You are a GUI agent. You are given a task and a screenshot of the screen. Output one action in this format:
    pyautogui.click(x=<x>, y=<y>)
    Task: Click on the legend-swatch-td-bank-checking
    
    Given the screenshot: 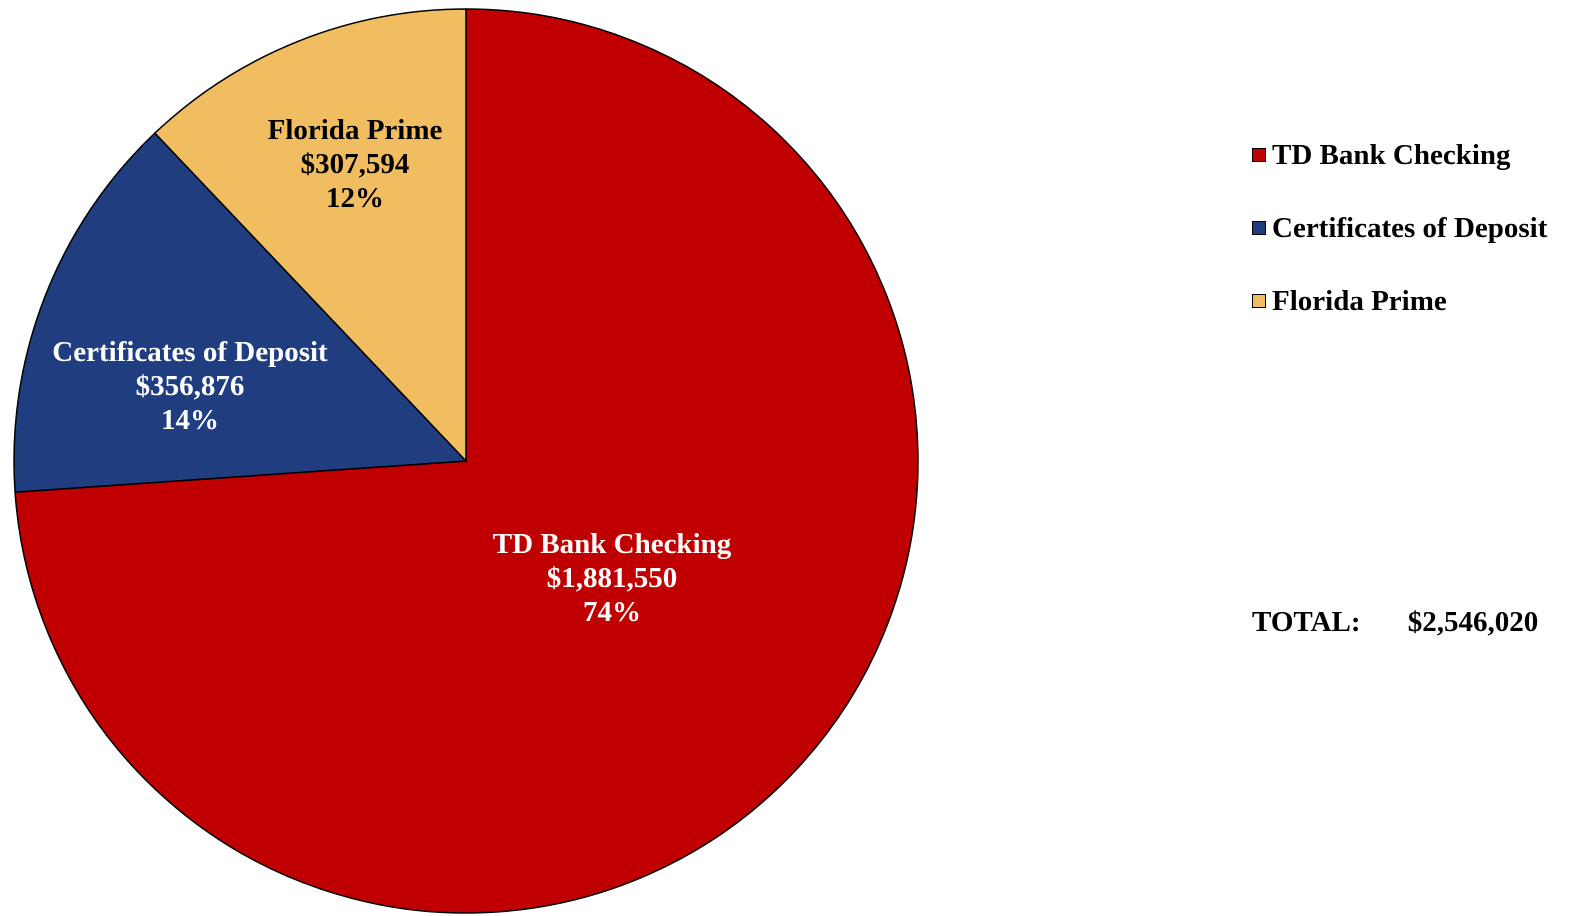 What is the action you would take?
    pyautogui.click(x=1259, y=155)
    